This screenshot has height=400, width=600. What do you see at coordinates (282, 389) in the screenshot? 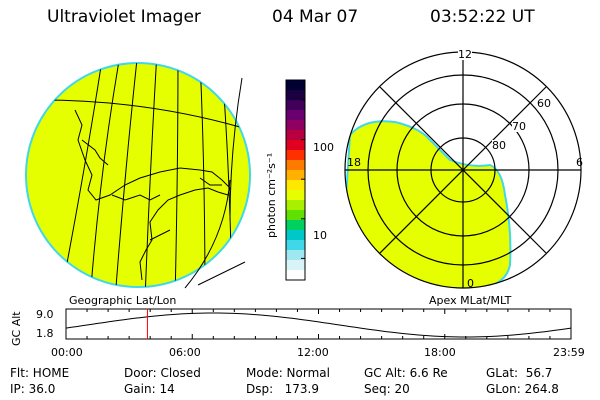
I see `dsp-value: Dsp: 173.9` at bounding box center [282, 389].